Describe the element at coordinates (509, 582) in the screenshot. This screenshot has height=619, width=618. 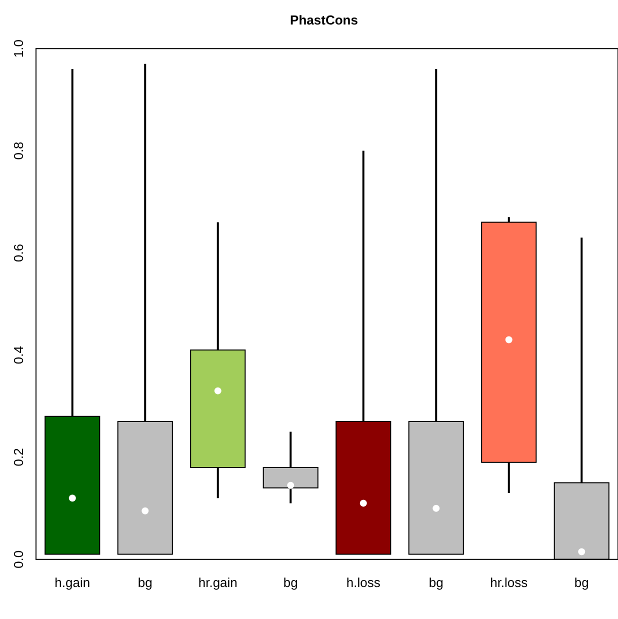
I see `x-tick-label: hr.loss` at that location.